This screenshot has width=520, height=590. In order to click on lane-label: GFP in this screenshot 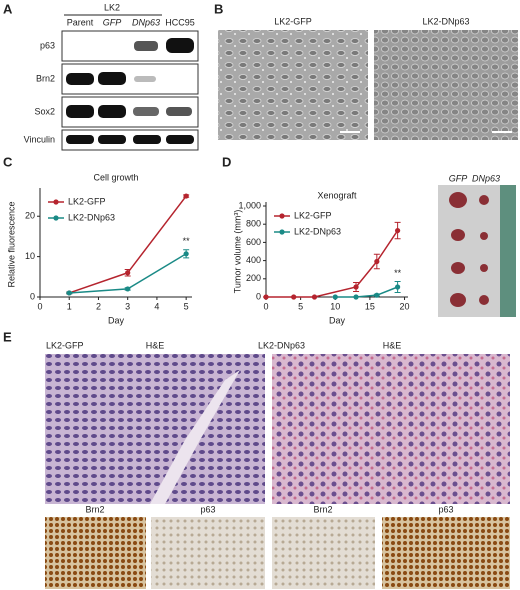, I will do `click(112, 22)`.